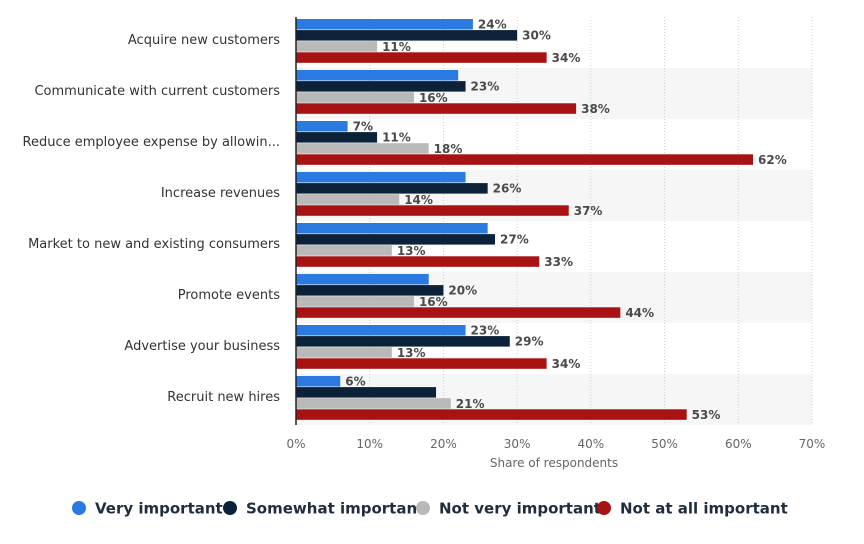  I want to click on legend-label: Very important, so click(159, 509).